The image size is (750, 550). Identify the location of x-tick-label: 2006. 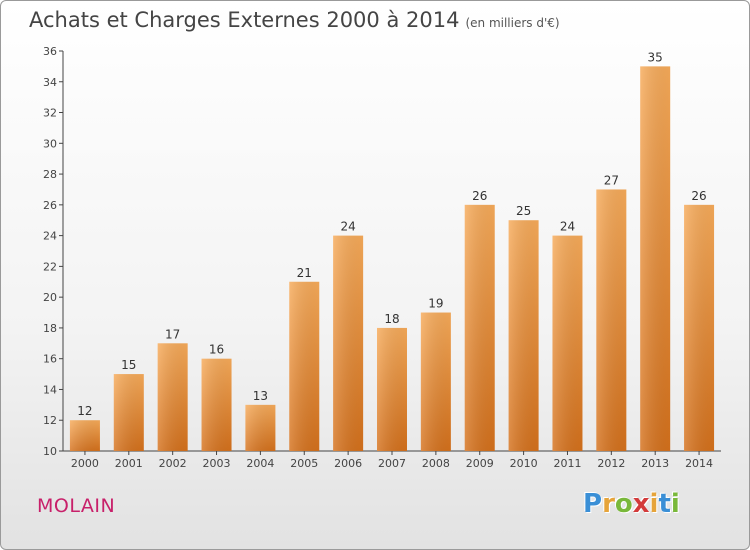
(348, 463).